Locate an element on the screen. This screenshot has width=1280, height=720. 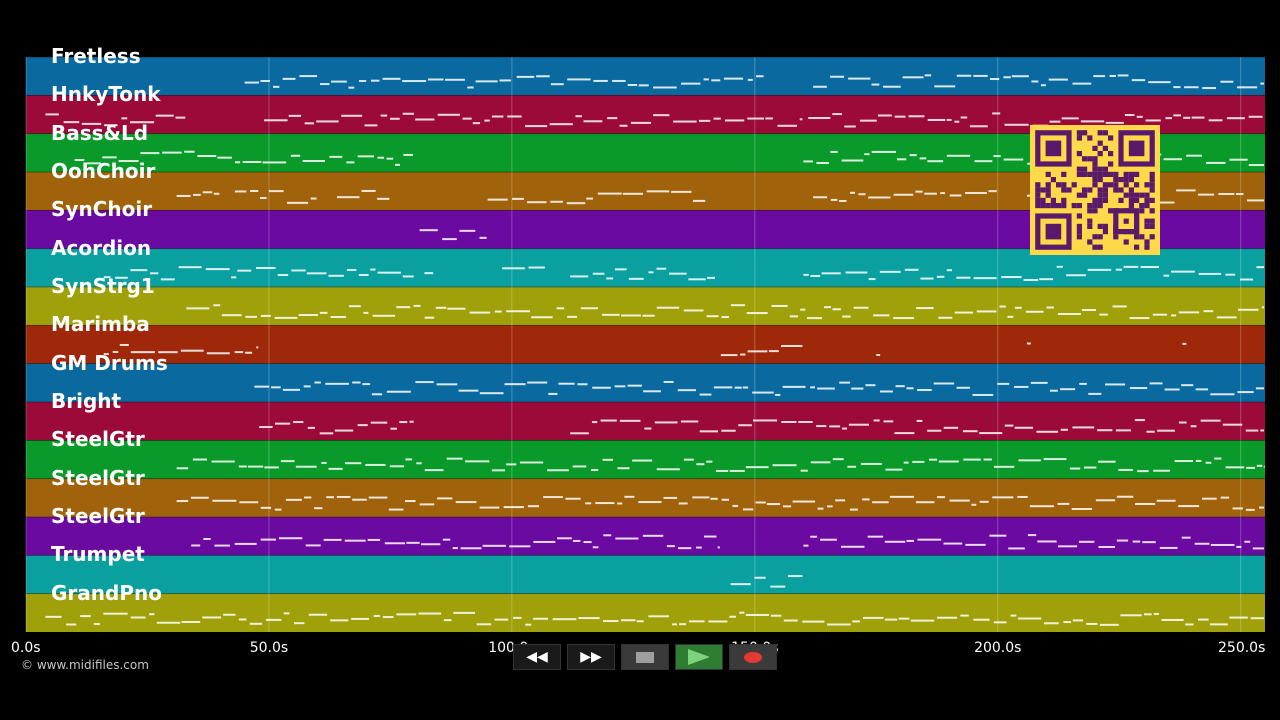
rewind-button: ◀◀ is located at coordinates (537, 657).